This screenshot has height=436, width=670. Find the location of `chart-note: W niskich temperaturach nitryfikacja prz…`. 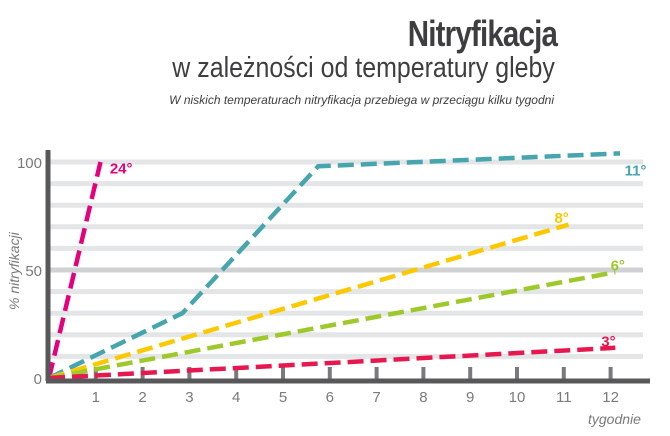

chart-note: W niskich temperaturach nitryfikacja prz… is located at coordinates (361, 100).